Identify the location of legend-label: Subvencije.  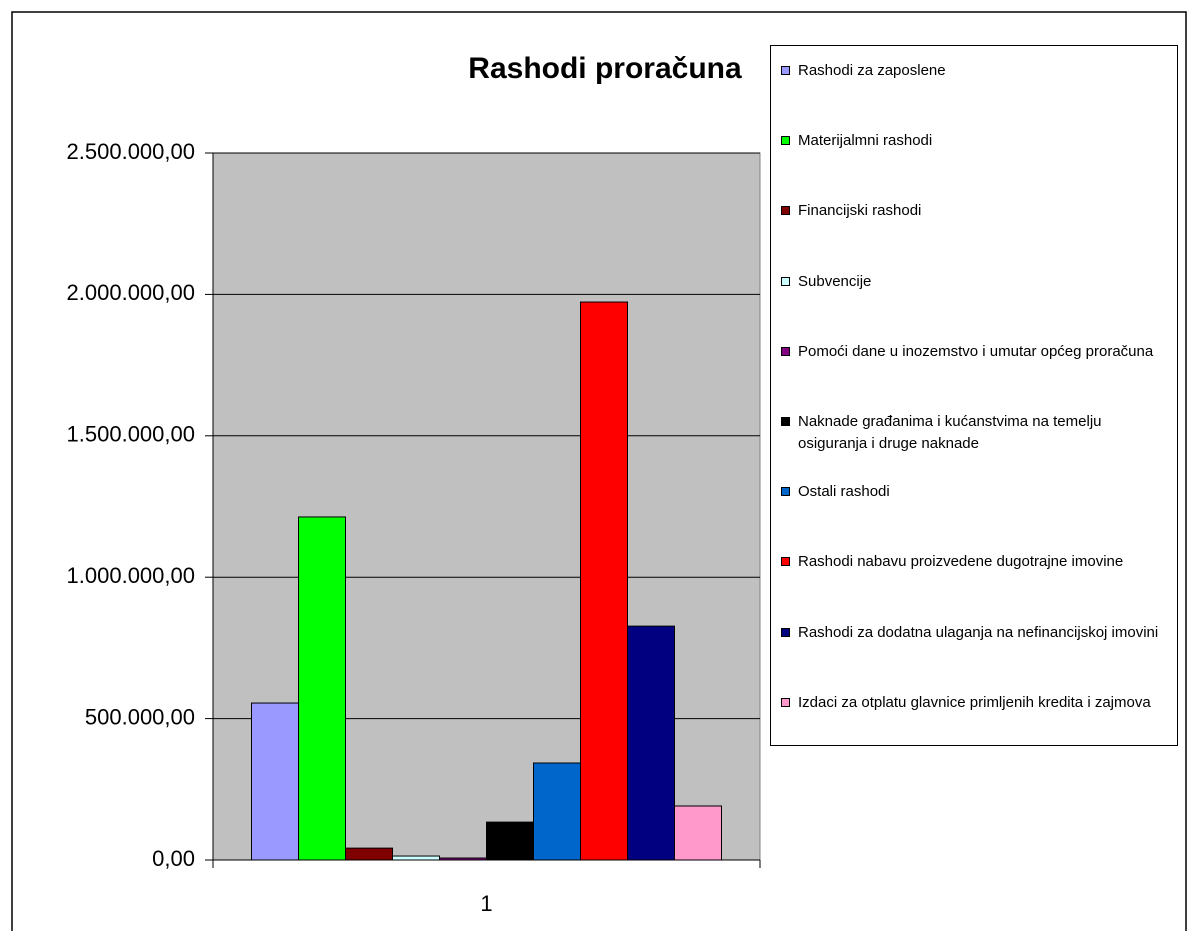
(835, 281).